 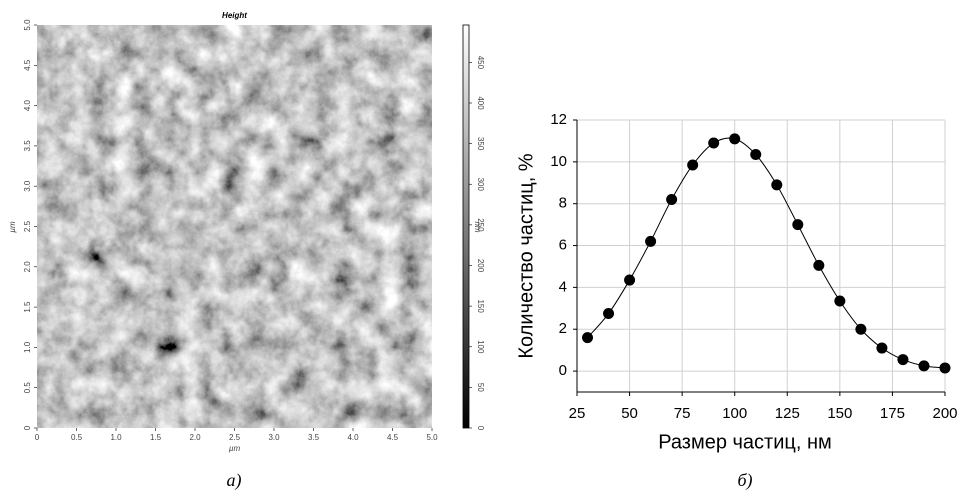 What do you see at coordinates (27, 226) in the screenshot?
I see `y-tick-label: 2.5` at bounding box center [27, 226].